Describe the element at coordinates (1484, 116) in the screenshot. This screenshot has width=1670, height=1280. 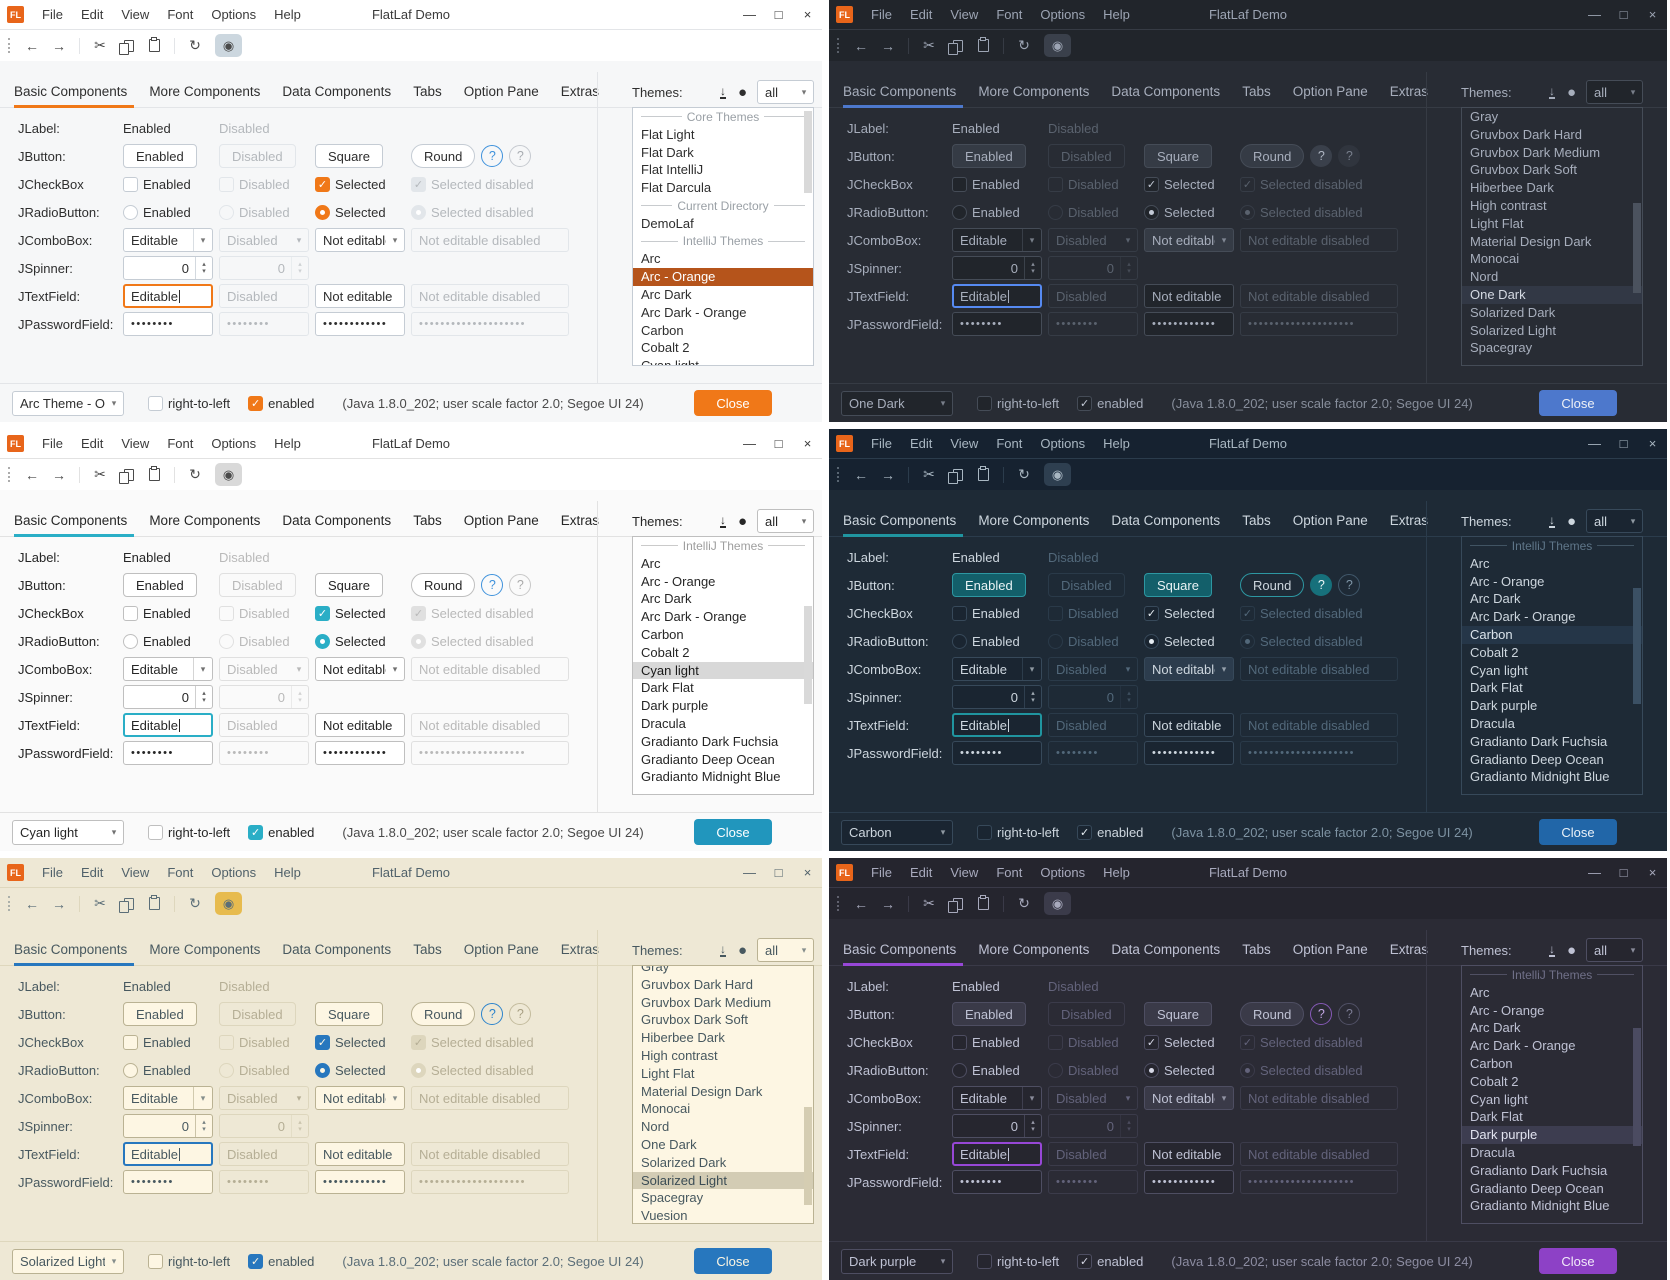
I see `theme-list-item: Gray` at that location.